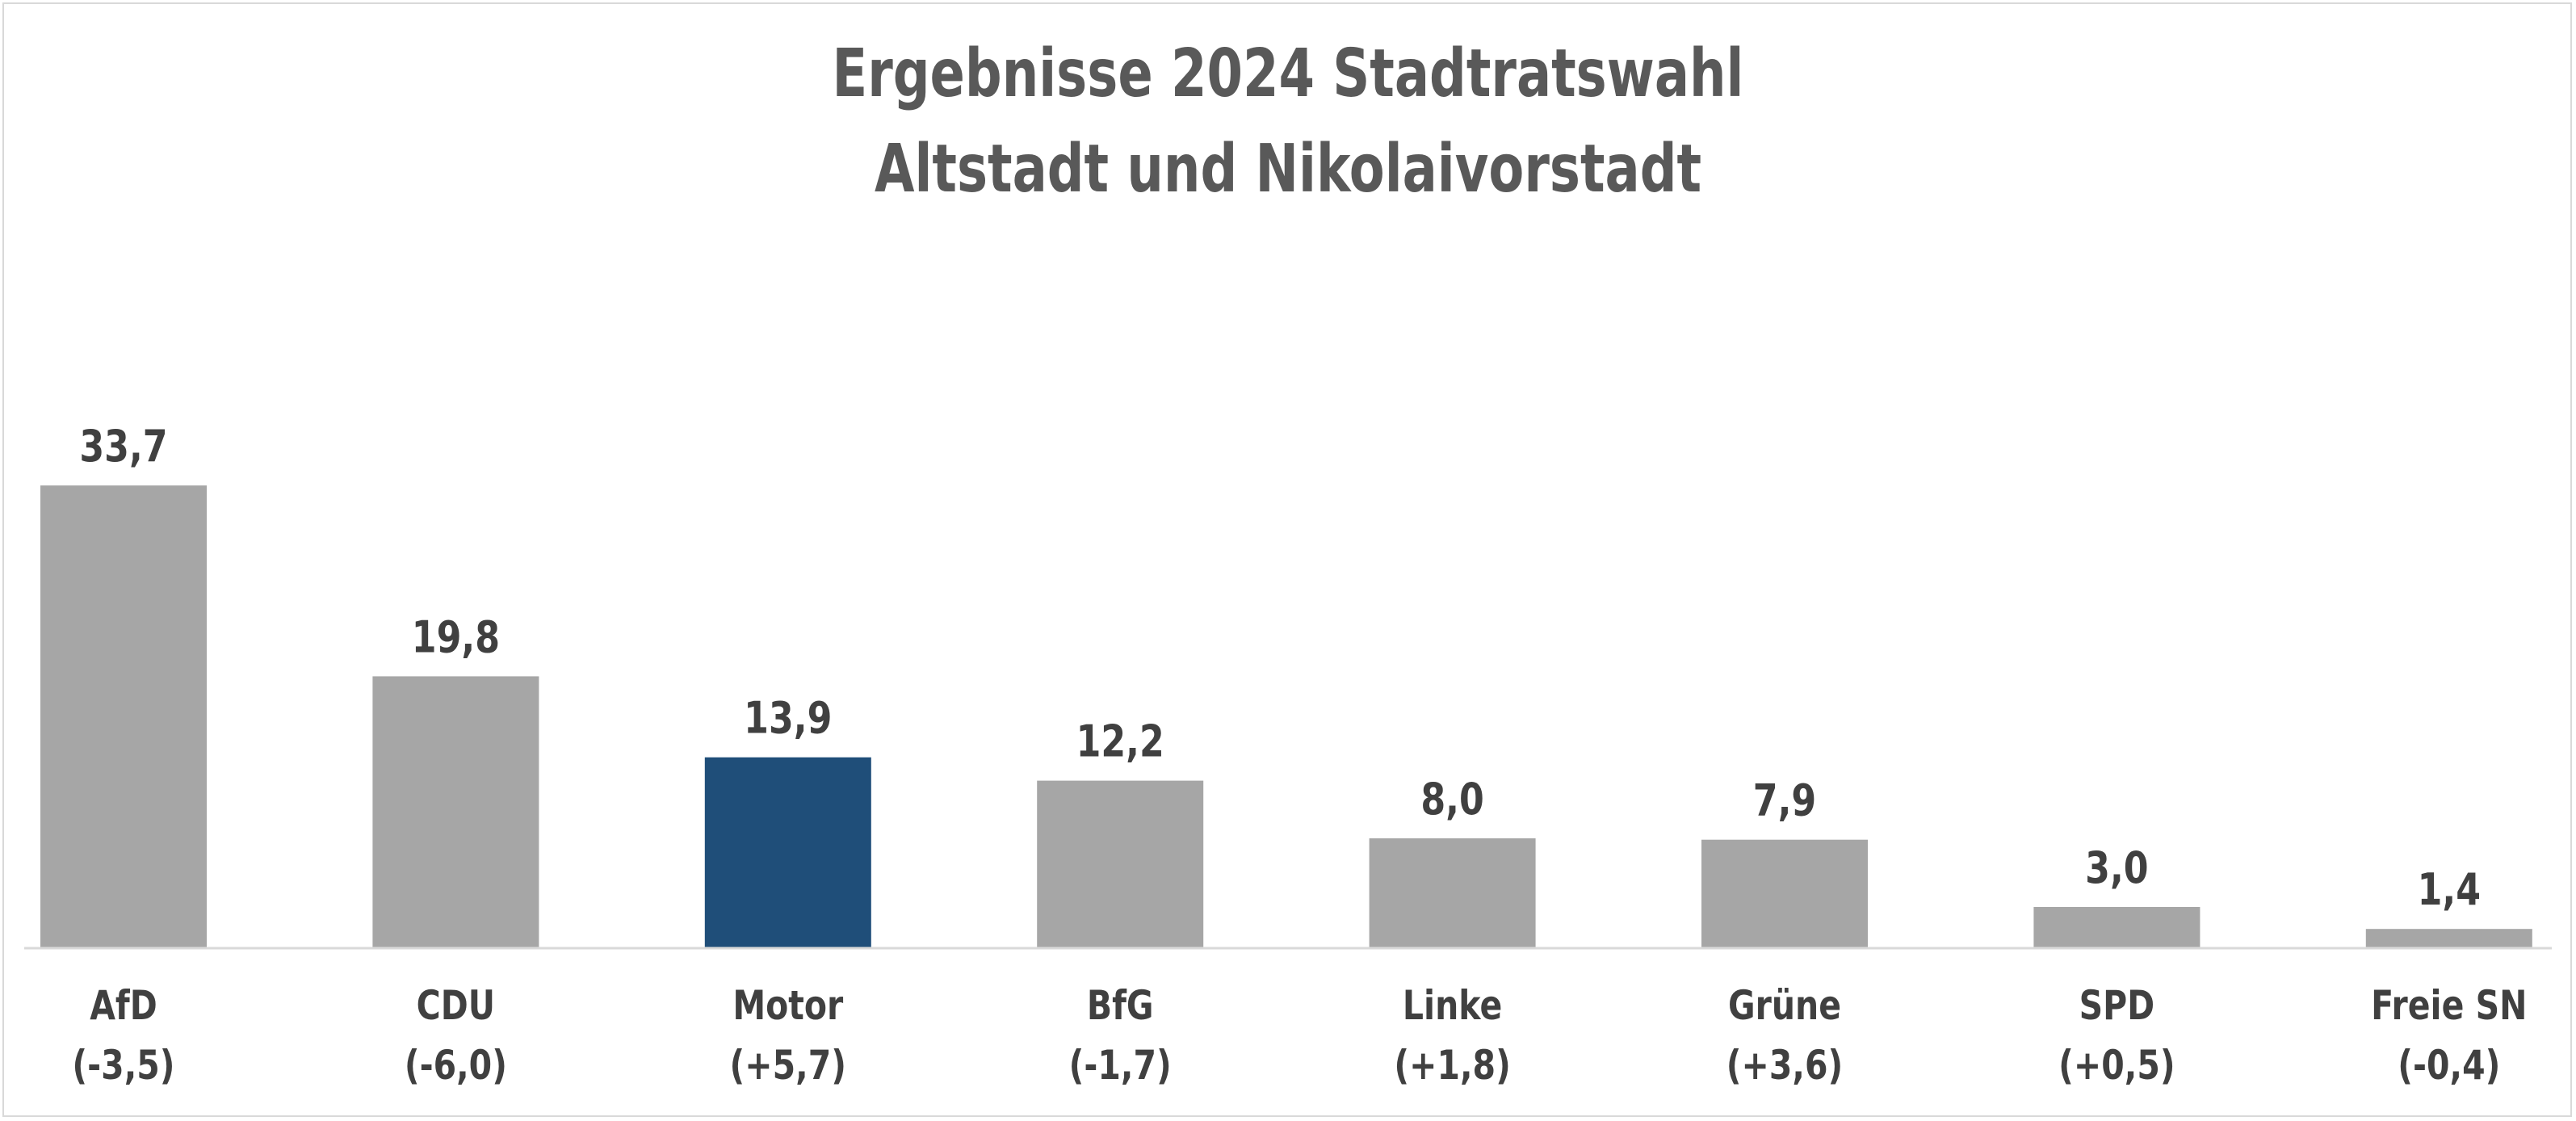 Image resolution: width=2576 pixels, height=1121 pixels. Describe the element at coordinates (1120, 1065) in the screenshot. I see `change-label-3: (-1,7)` at that location.